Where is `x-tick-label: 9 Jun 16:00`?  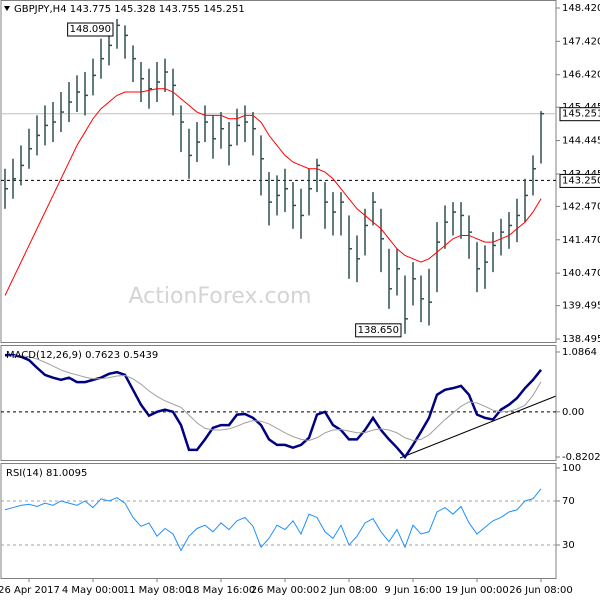 x-tick-label: 9 Jun 16:00 is located at coordinates (412, 590).